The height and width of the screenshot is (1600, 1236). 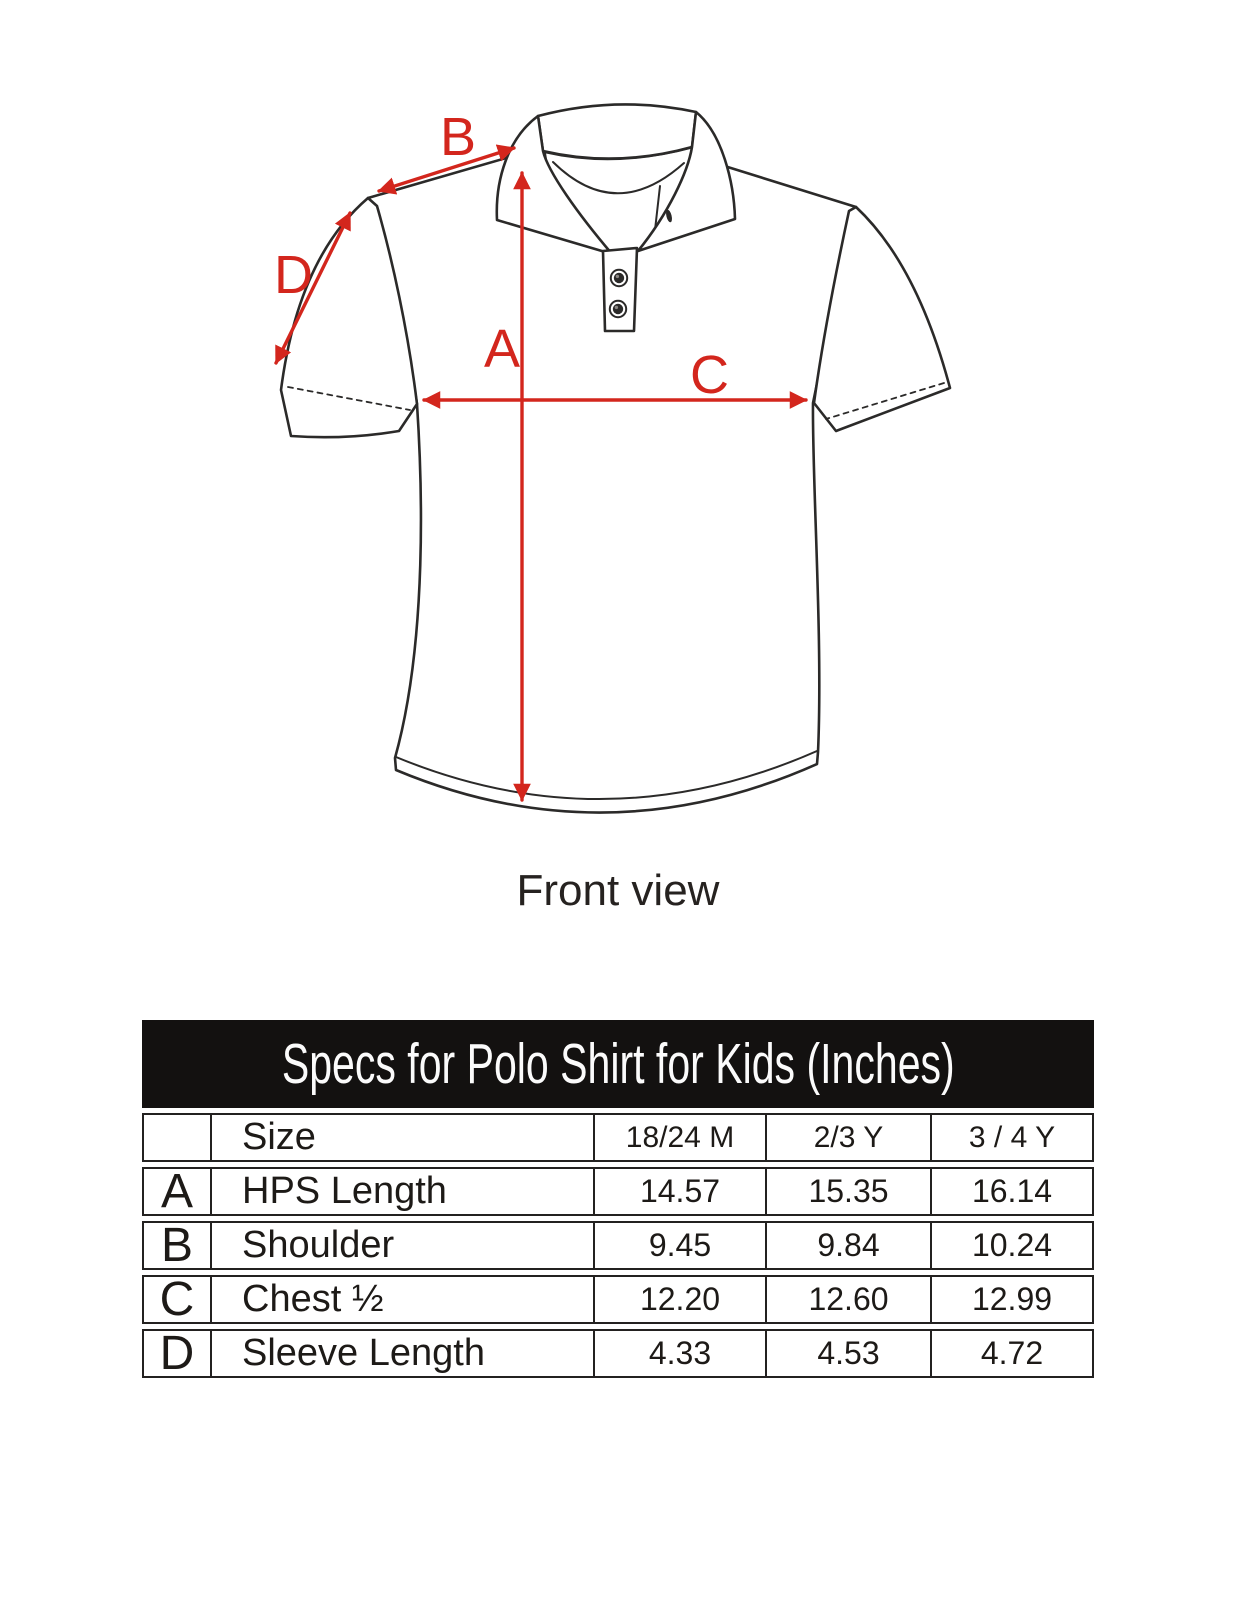 I want to click on spec-size-cell: 2/3 Y, so click(x=849, y=1137).